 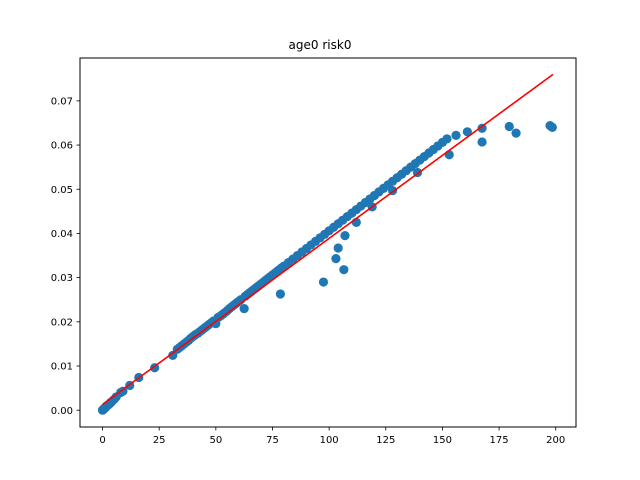 I want to click on y-tick-label: 0.06, so click(x=62, y=146).